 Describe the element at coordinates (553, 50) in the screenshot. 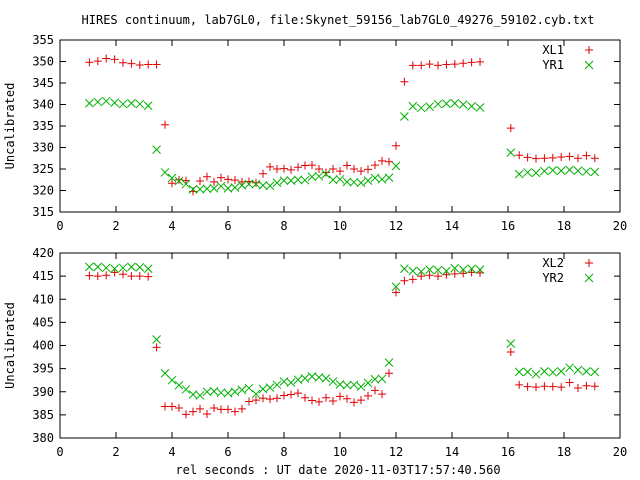

I see `legend-label: XL1` at that location.